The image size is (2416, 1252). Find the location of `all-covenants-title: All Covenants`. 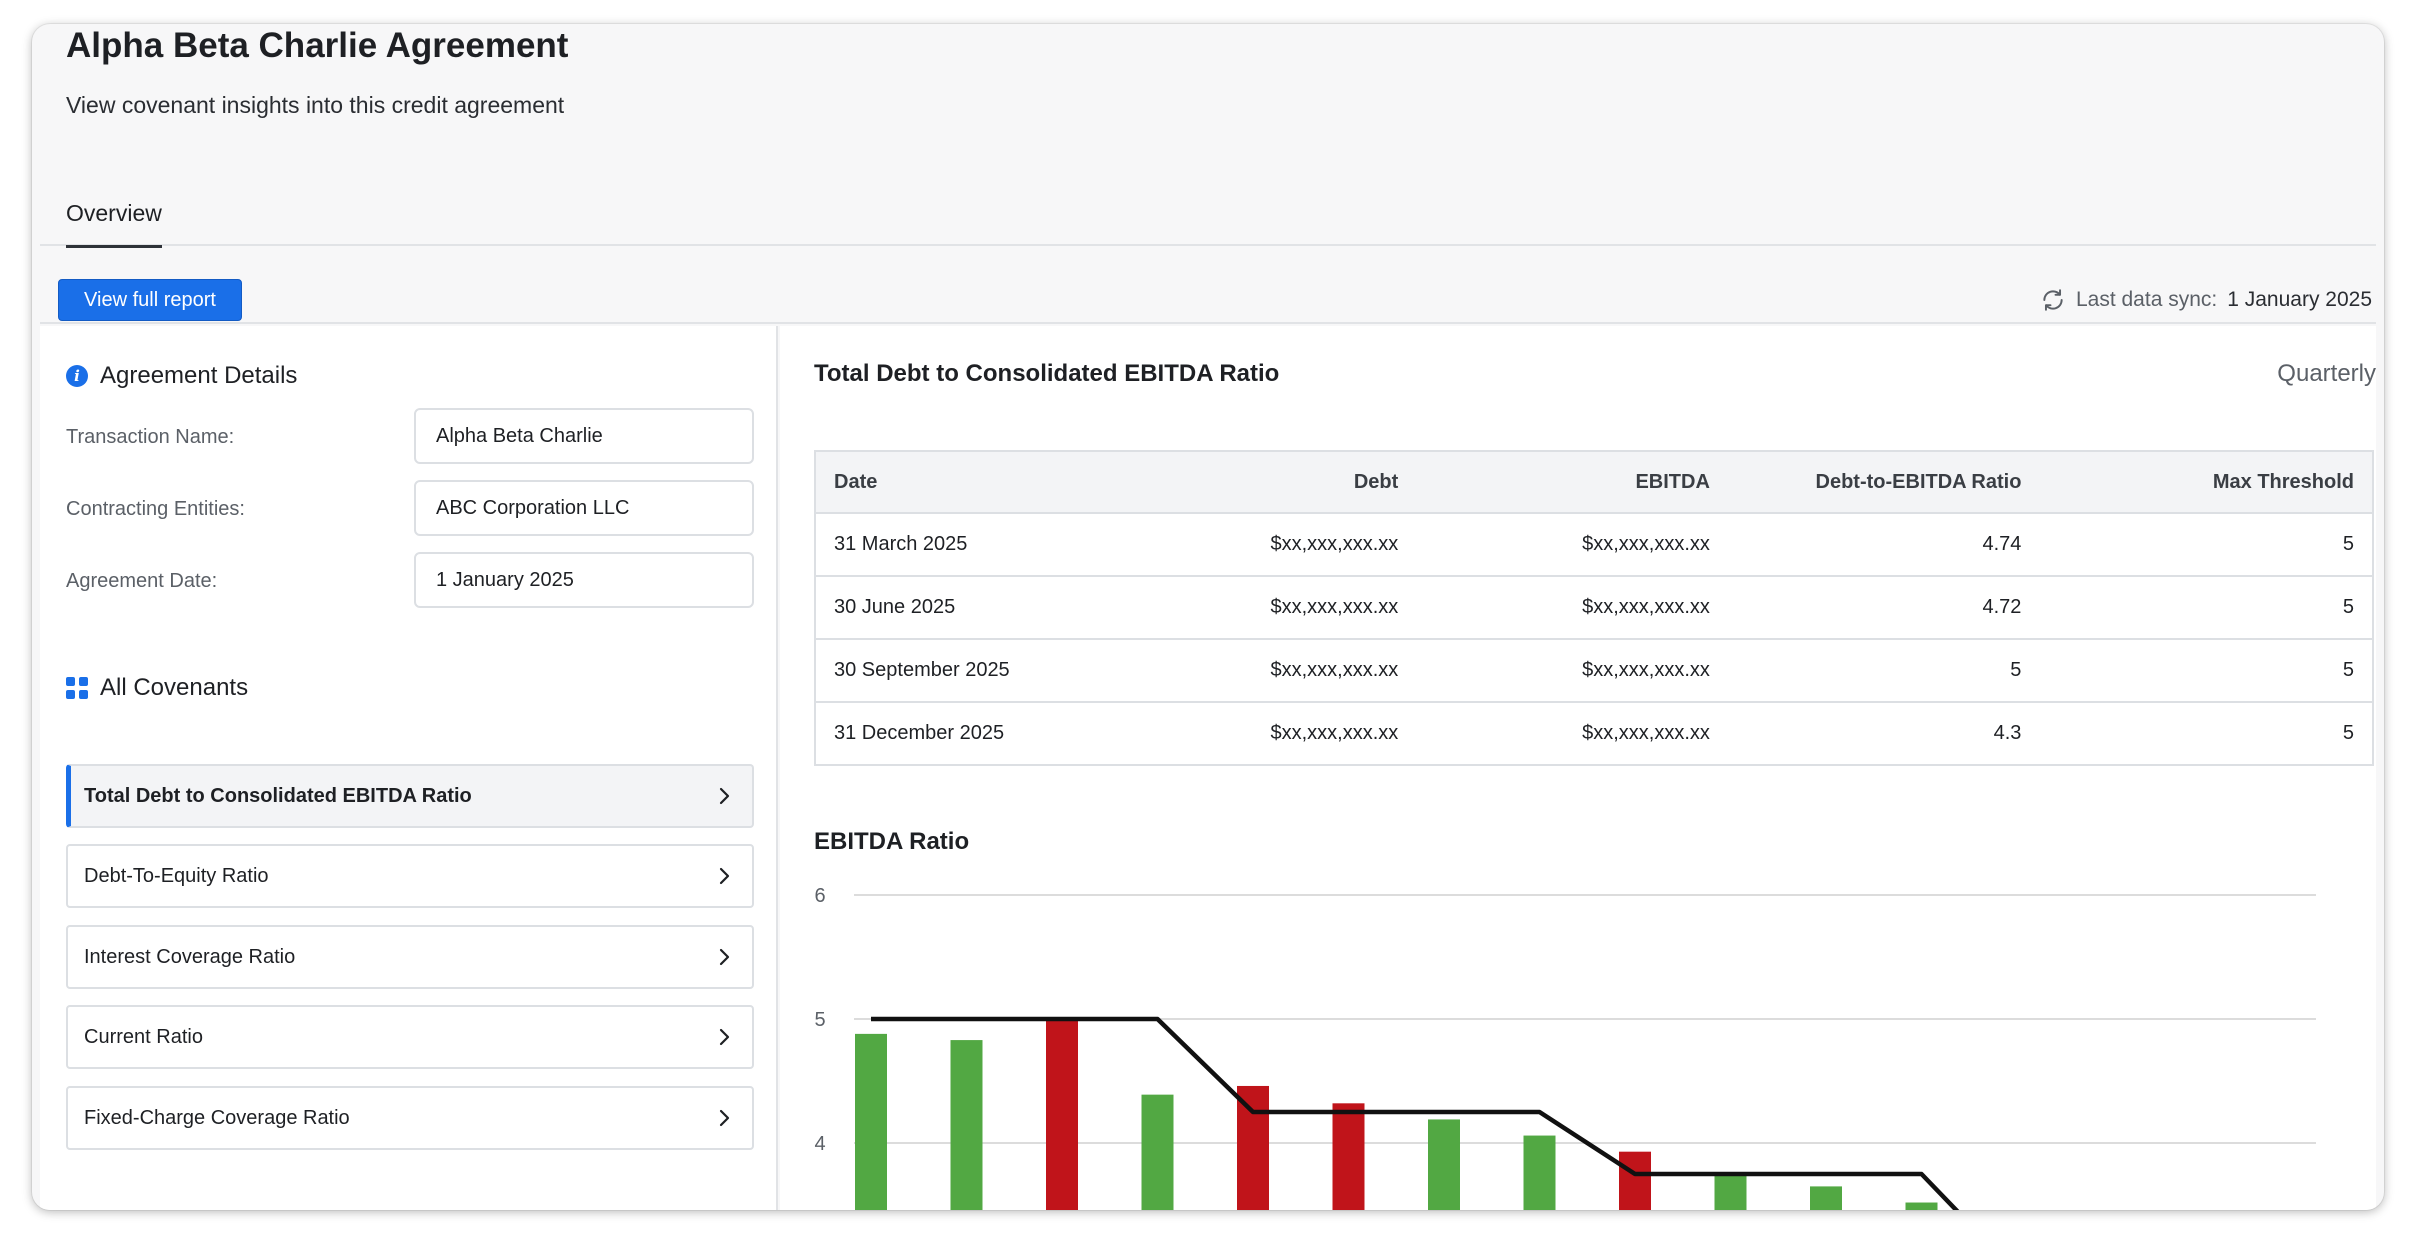

all-covenants-title: All Covenants is located at coordinates (174, 687).